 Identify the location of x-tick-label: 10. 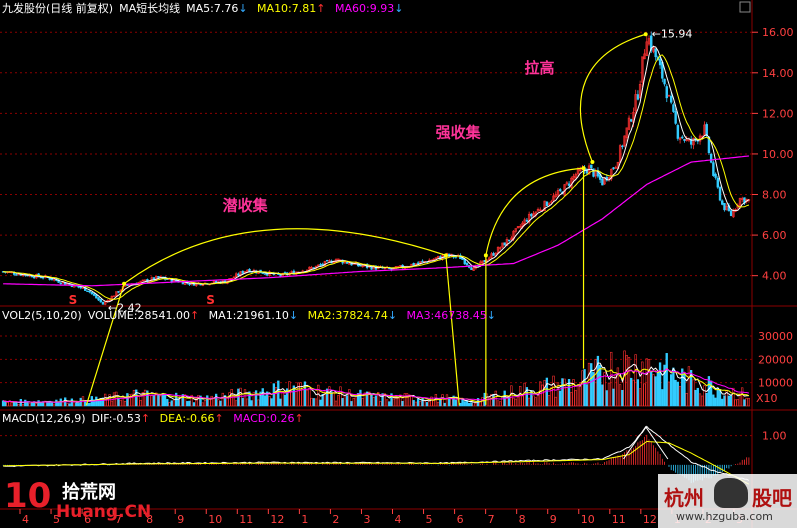
(215, 519).